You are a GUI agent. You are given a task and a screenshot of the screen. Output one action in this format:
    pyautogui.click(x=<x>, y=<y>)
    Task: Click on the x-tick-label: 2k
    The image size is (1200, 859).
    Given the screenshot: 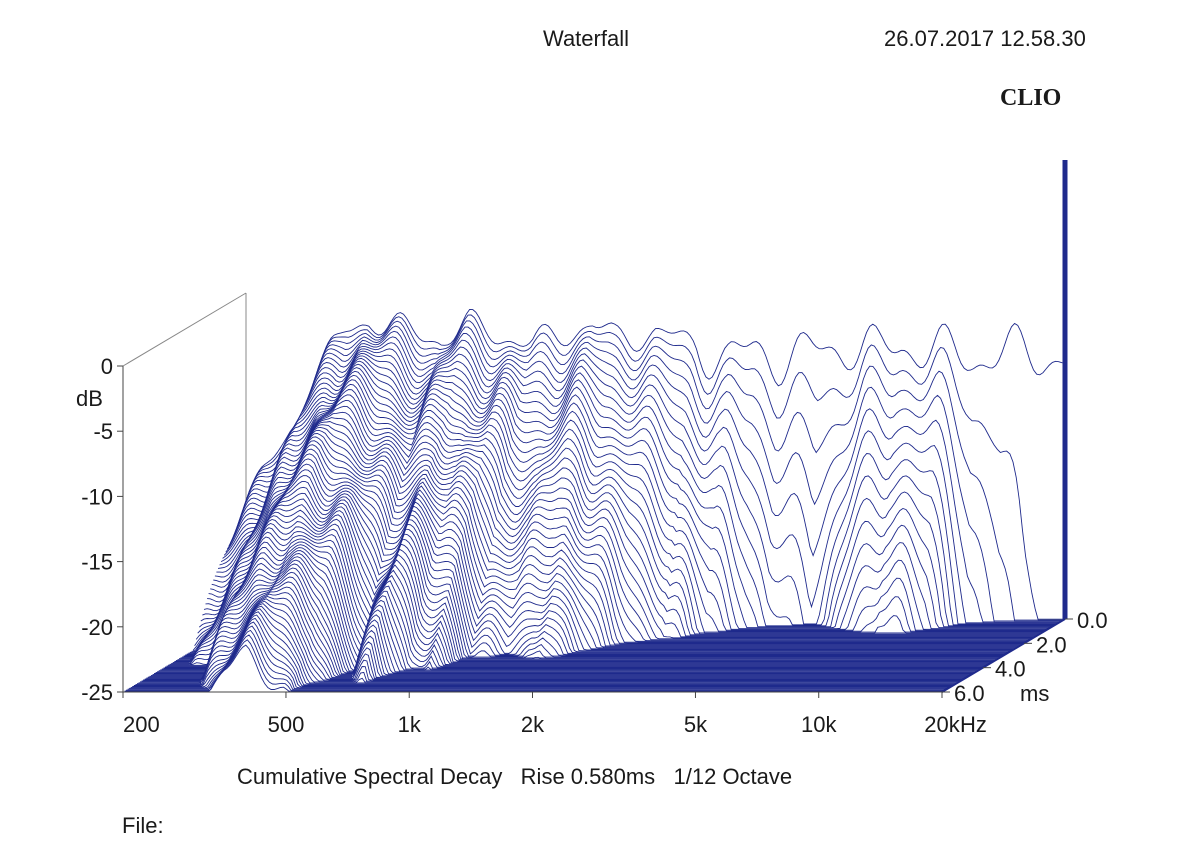 What is the action you would take?
    pyautogui.click(x=533, y=724)
    